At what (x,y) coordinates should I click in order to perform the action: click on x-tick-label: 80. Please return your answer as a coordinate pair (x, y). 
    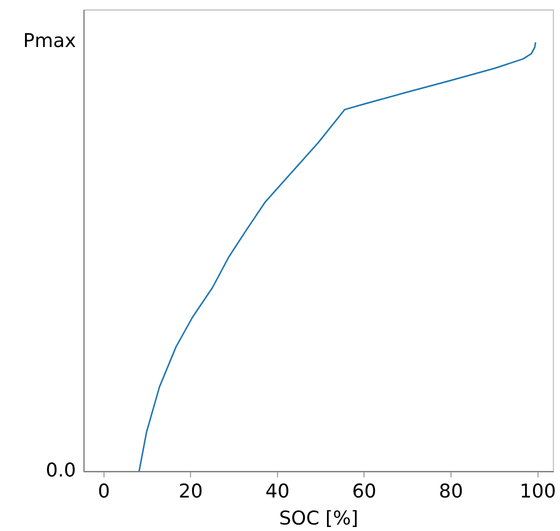
    Looking at the image, I should click on (451, 491).